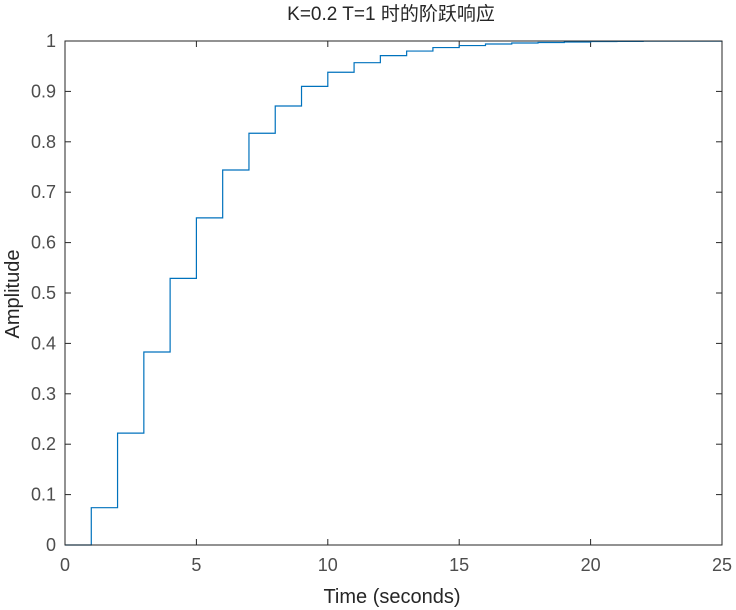 This screenshot has height=610, width=736. Describe the element at coordinates (43, 91) in the screenshot. I see `y-tick-label: 0.9` at that location.